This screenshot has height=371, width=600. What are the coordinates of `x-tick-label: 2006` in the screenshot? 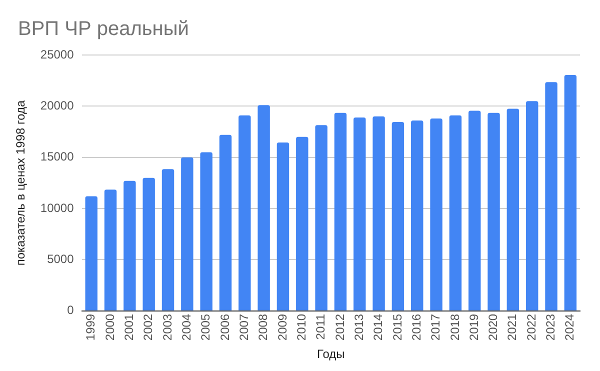 It's located at (225, 327).